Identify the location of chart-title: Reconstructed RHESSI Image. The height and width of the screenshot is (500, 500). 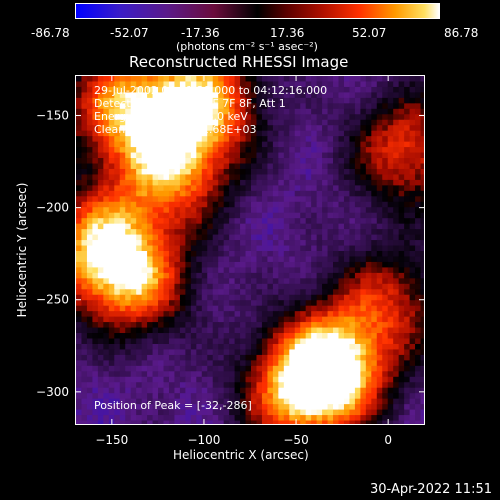
(239, 62).